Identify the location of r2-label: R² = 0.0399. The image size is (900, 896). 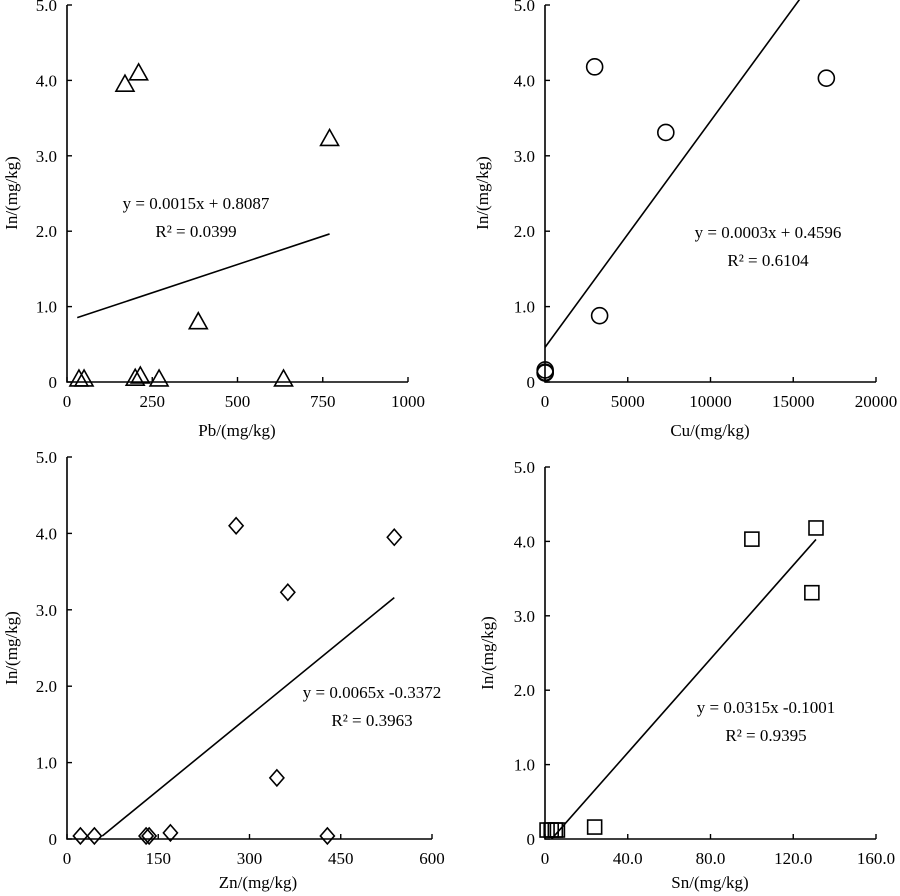
(195, 231).